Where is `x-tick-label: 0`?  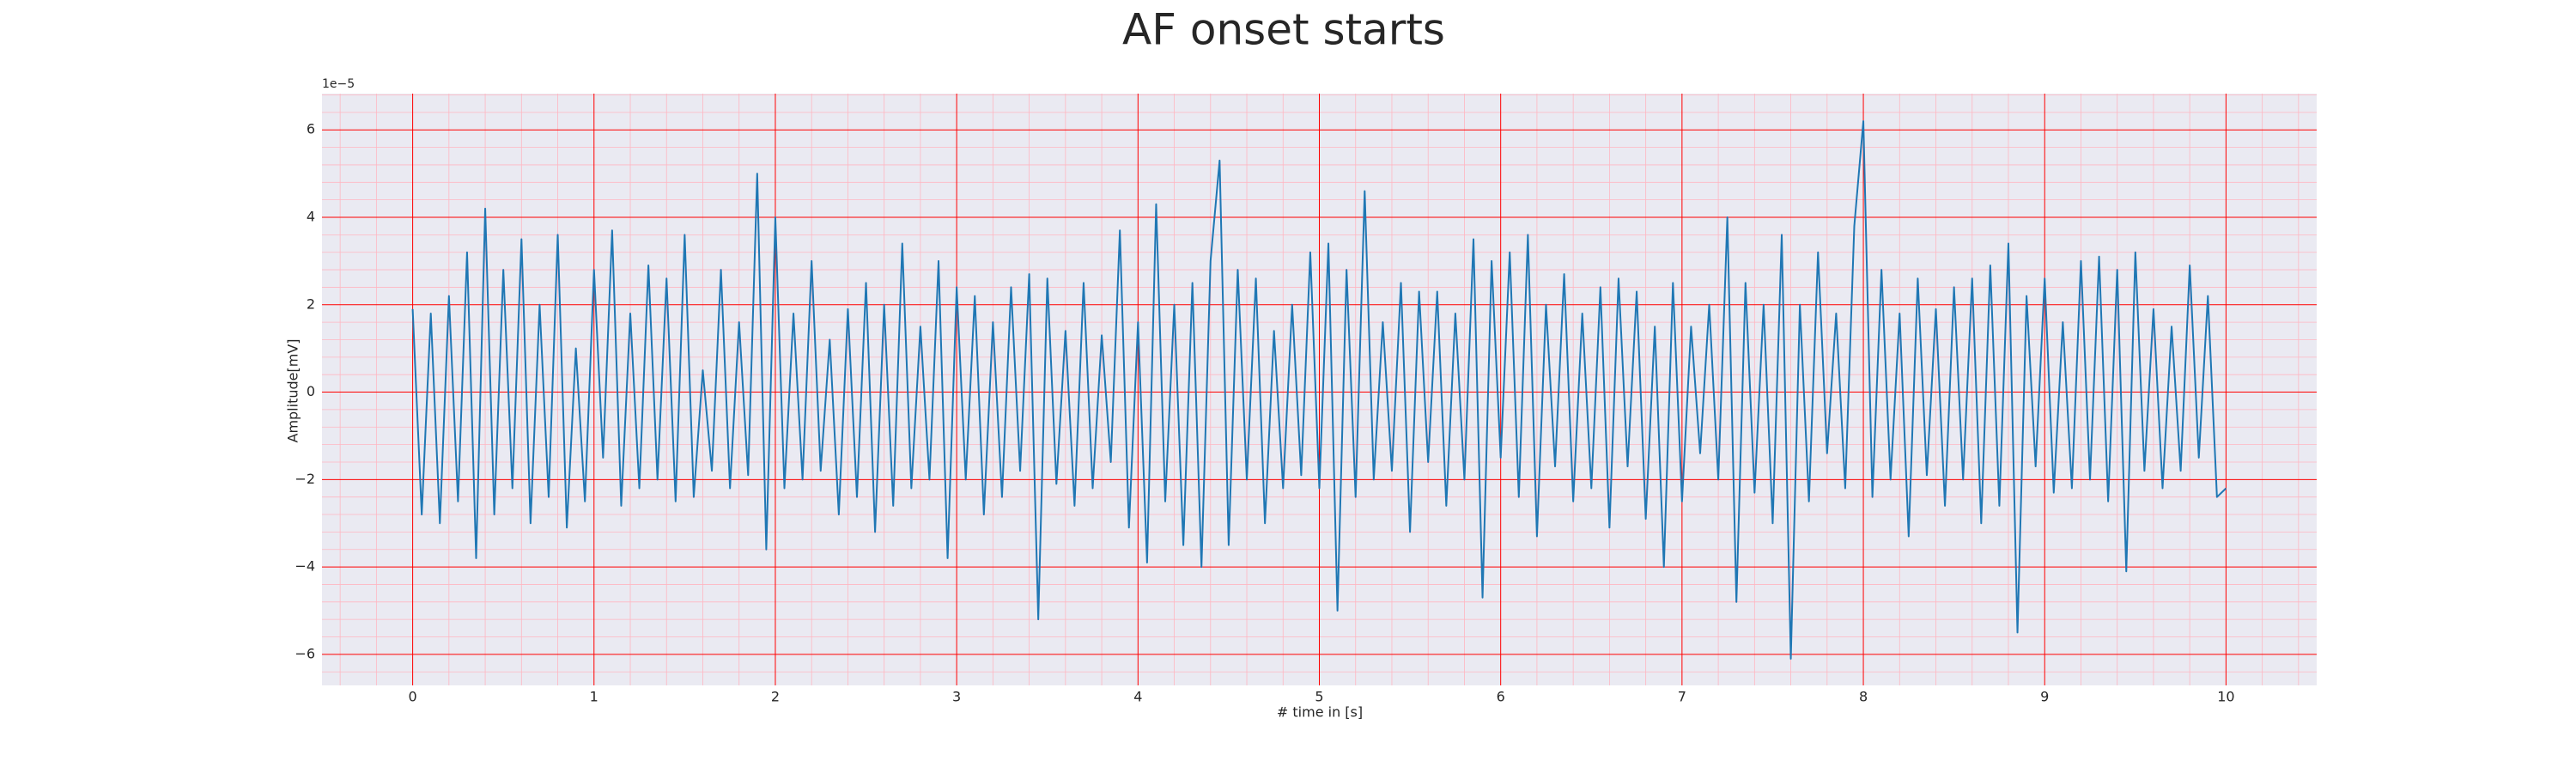 x-tick-label: 0 is located at coordinates (412, 697).